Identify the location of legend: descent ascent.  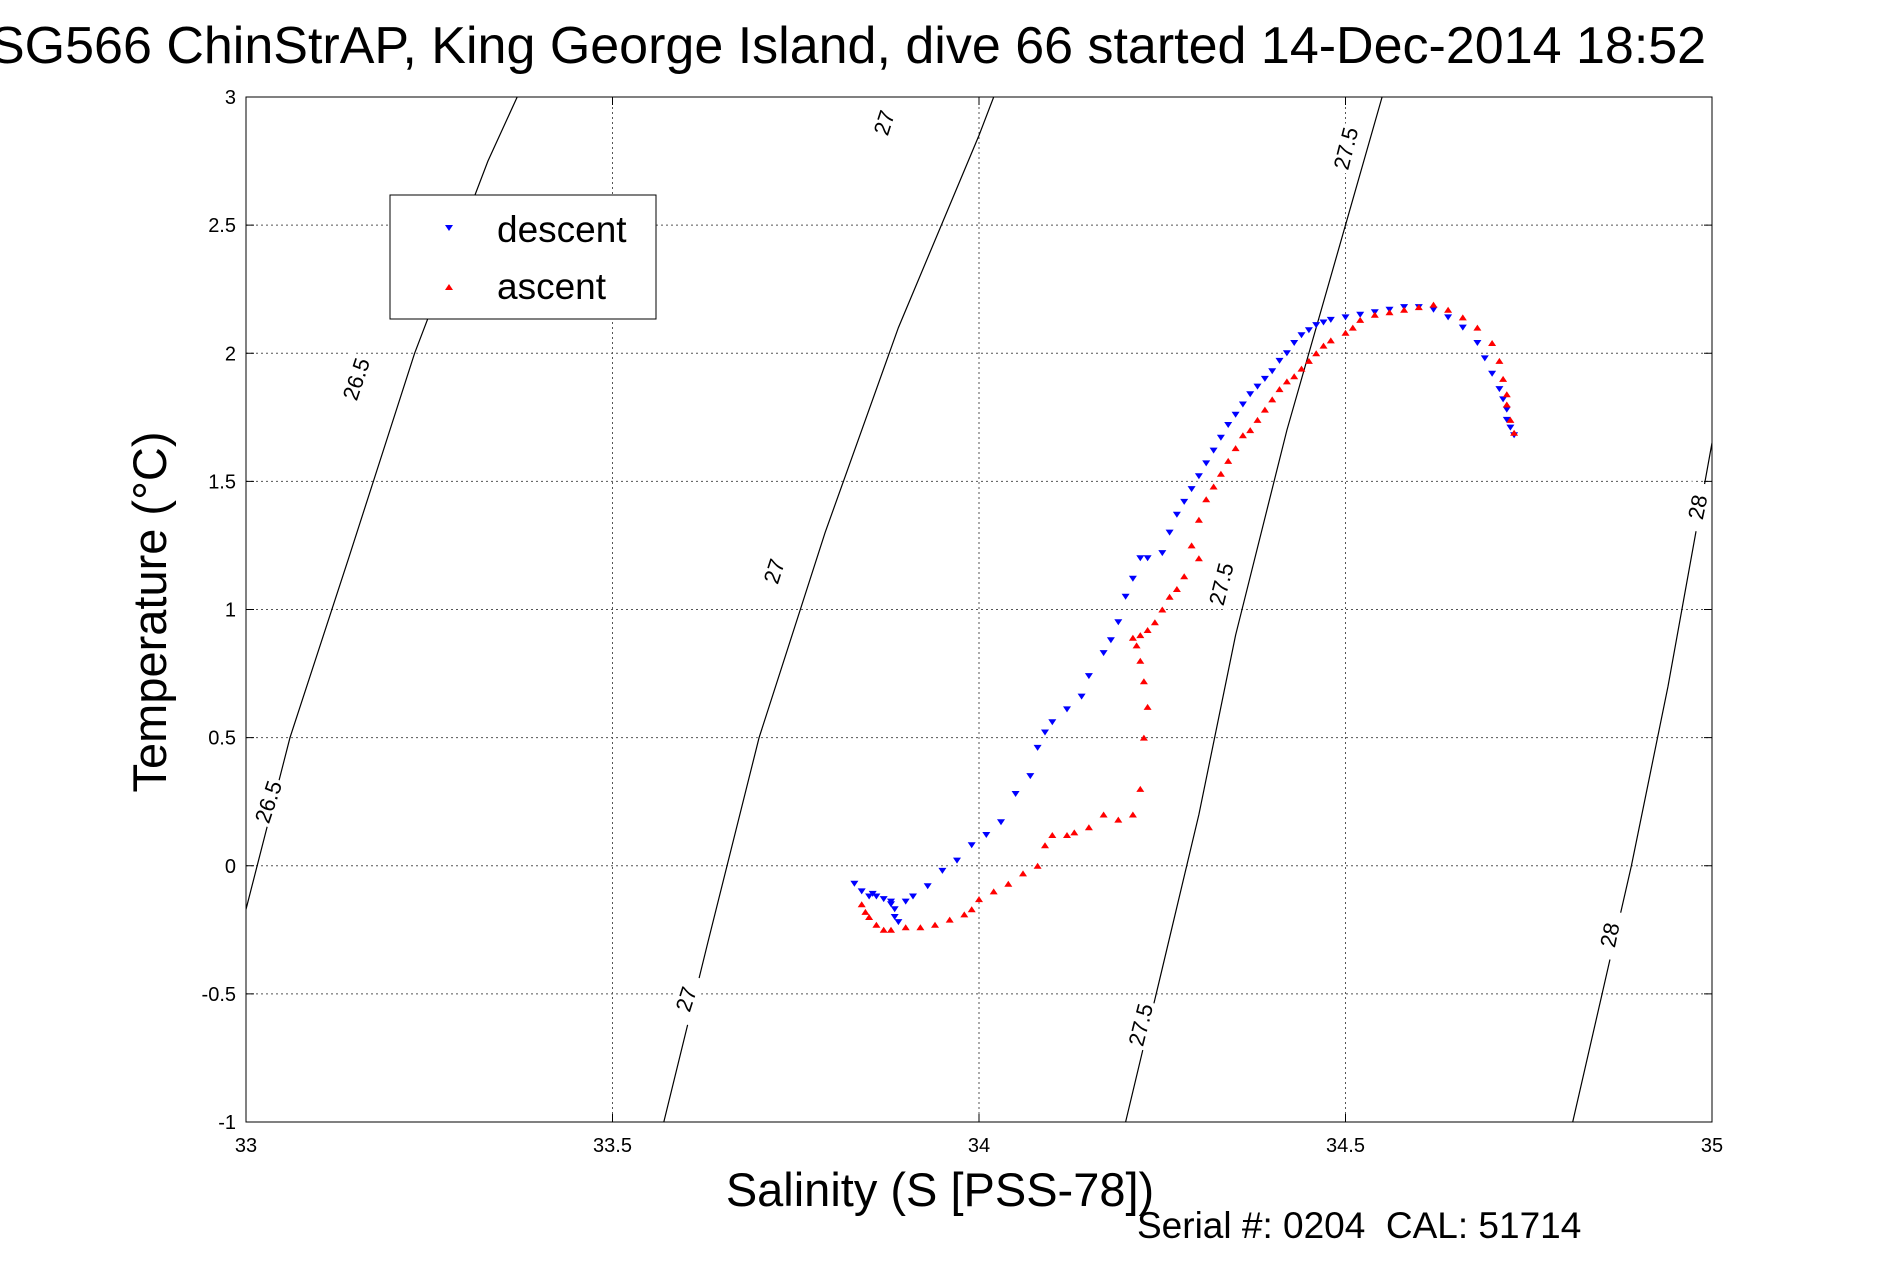
(523, 257).